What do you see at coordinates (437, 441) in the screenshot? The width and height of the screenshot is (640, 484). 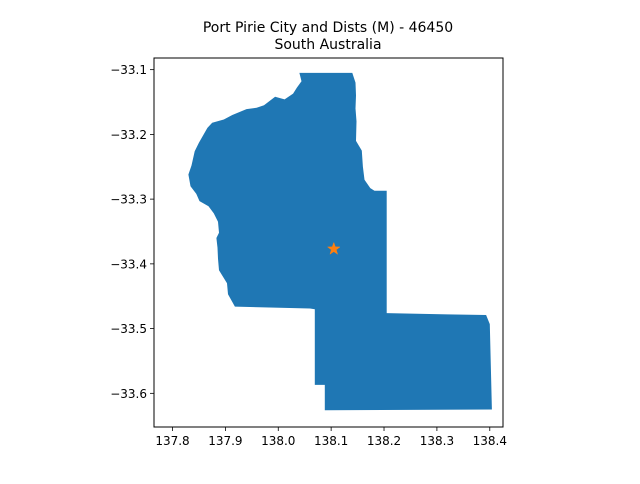 I see `x-tick-label: 138.3` at bounding box center [437, 441].